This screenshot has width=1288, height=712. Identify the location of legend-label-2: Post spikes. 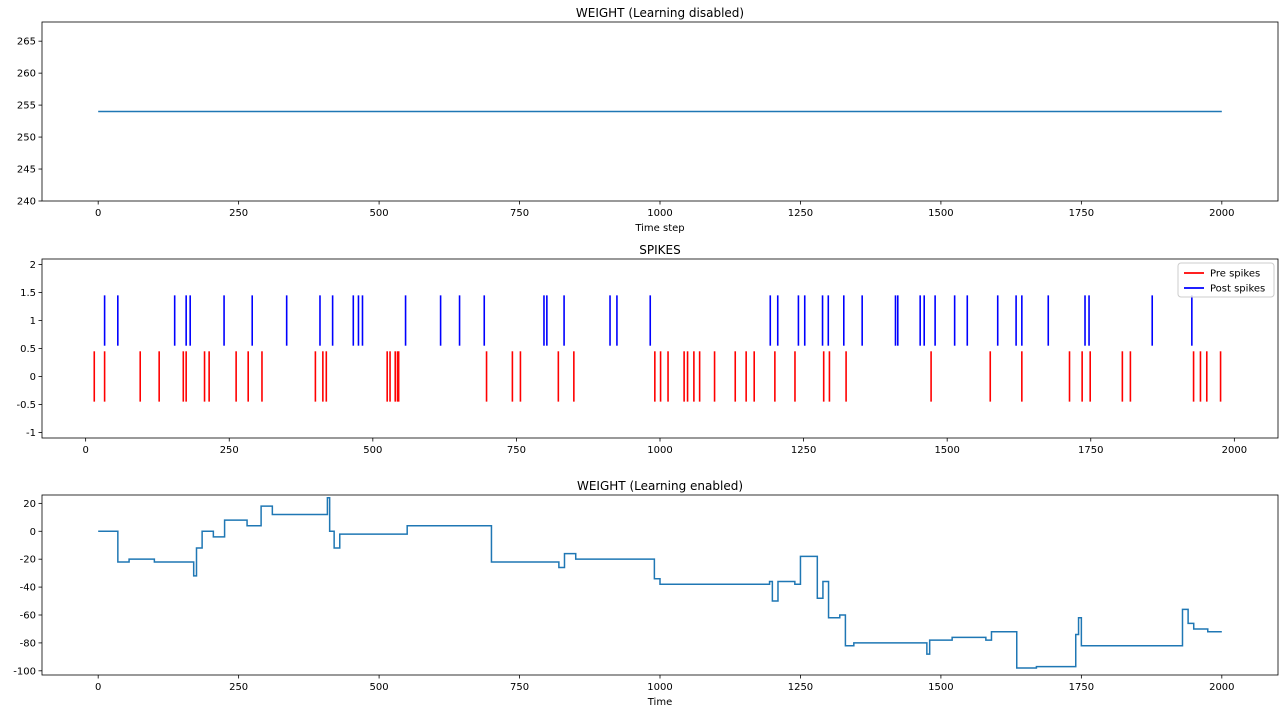
(1237, 289).